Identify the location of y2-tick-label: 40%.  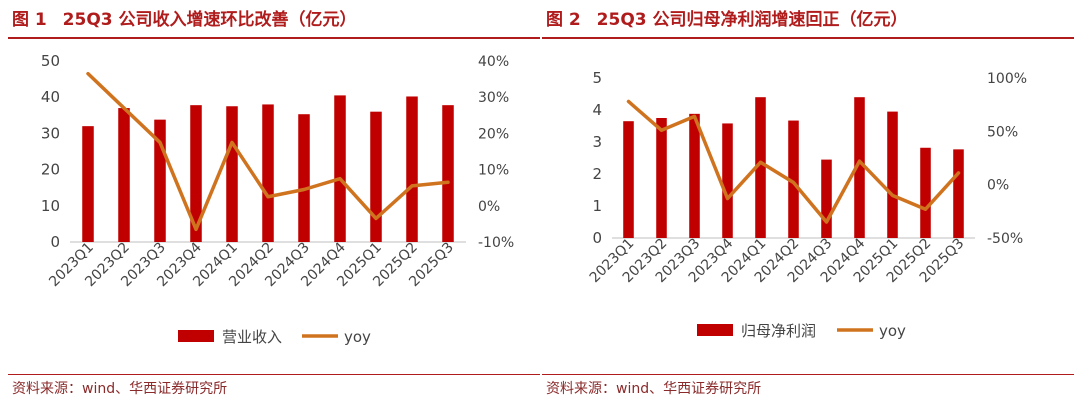
(493, 62).